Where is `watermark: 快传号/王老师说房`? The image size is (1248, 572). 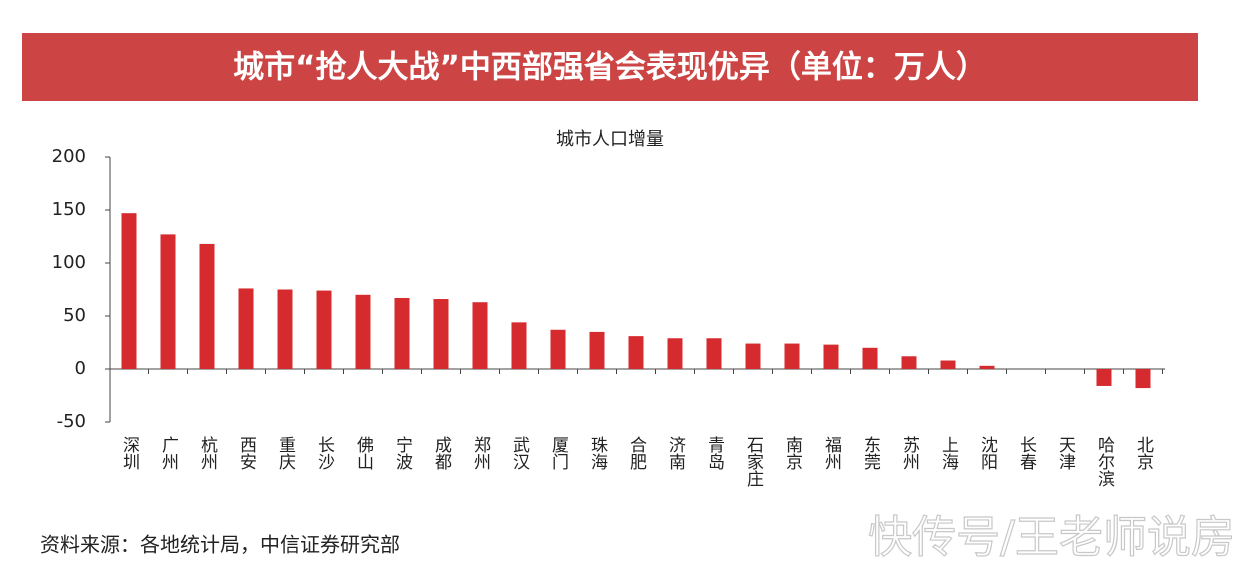 watermark: 快传号/王老师说房 is located at coordinates (1051, 537).